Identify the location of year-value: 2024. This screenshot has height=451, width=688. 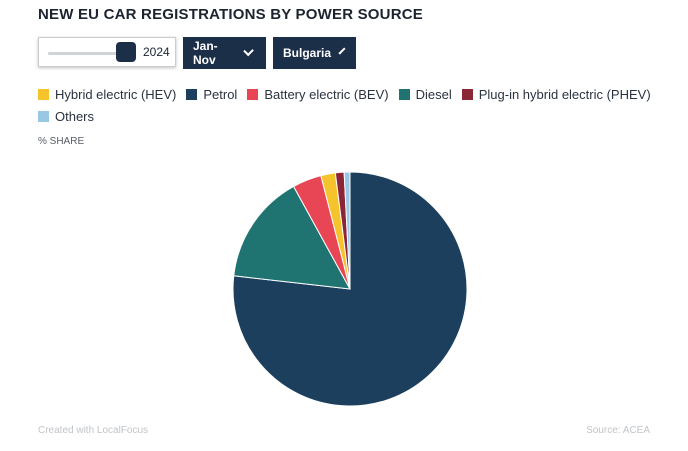
(156, 52).